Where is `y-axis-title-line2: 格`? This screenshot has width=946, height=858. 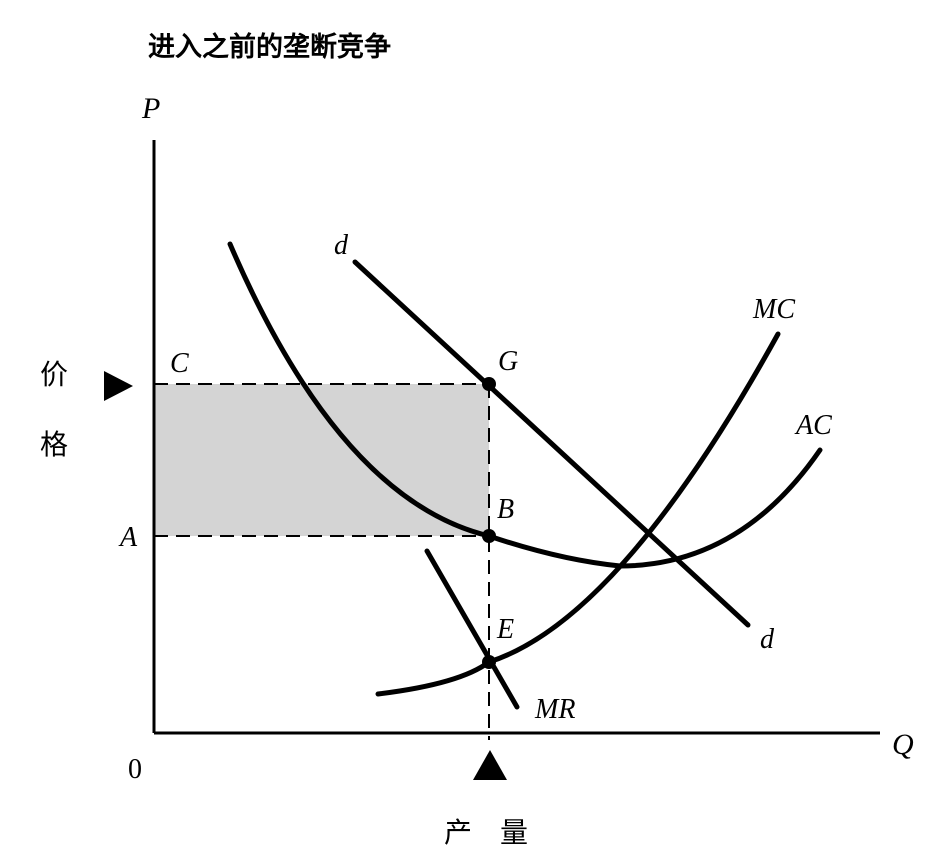 y-axis-title-line2: 格 is located at coordinates (54, 444).